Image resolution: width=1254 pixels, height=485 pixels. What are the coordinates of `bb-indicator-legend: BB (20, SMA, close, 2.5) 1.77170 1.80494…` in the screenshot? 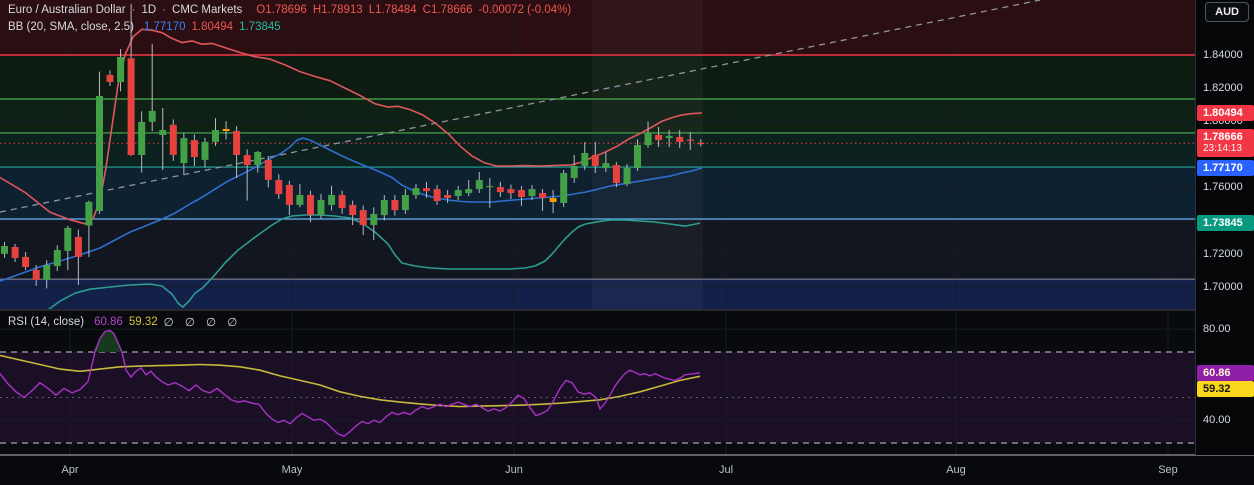 It's located at (144, 27).